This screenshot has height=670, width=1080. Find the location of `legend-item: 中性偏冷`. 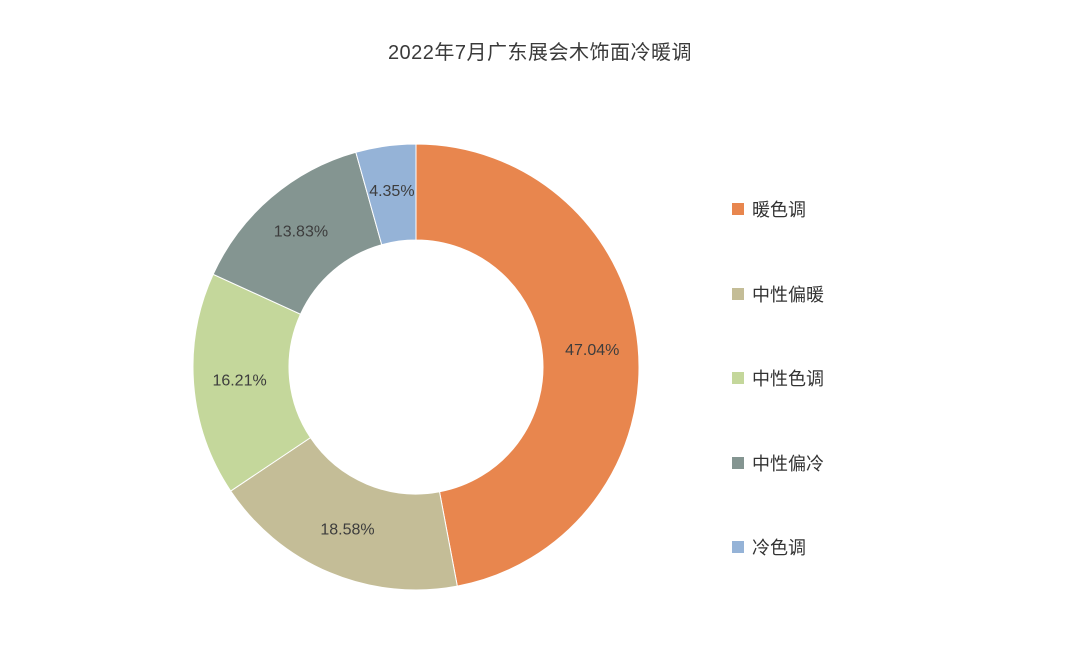

legend-item: 中性偏冷 is located at coordinates (778, 463).